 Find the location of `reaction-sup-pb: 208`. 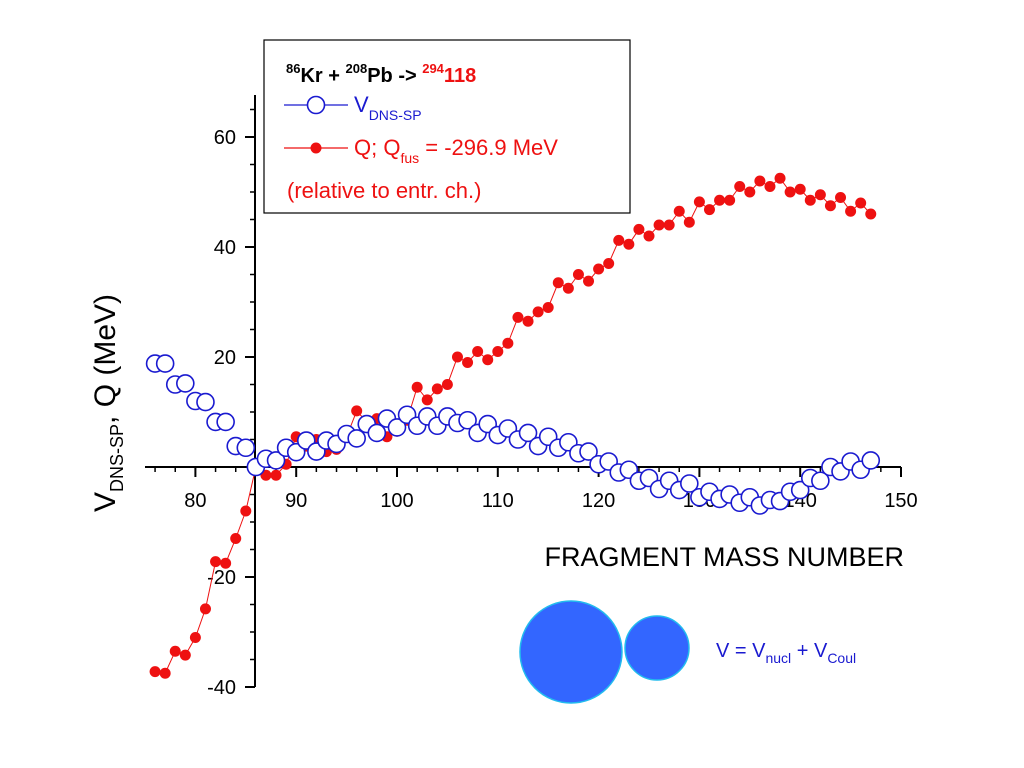

reaction-sup-pb: 208 is located at coordinates (357, 68).